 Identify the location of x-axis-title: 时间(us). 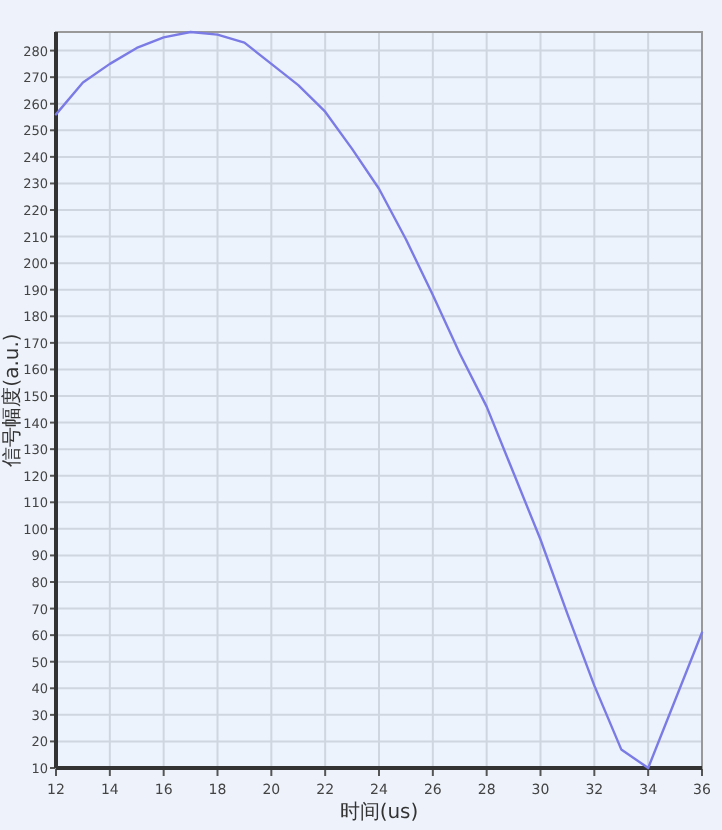
(379, 812).